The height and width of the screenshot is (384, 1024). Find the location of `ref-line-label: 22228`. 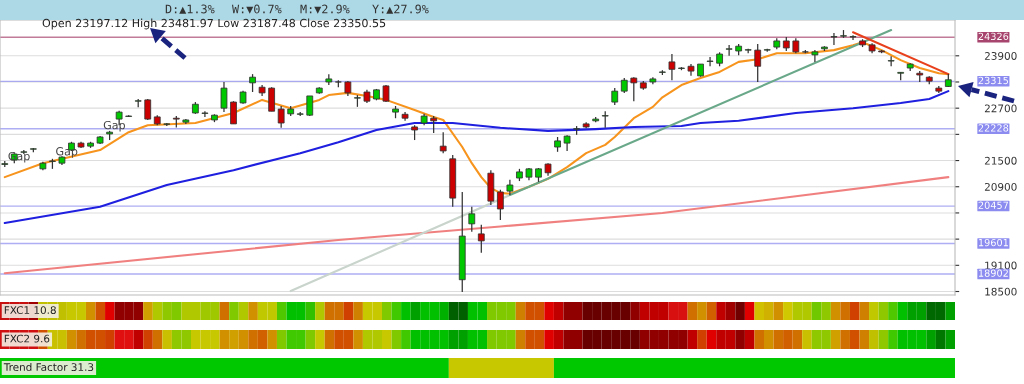

ref-line-label: 22228 is located at coordinates (993, 128).